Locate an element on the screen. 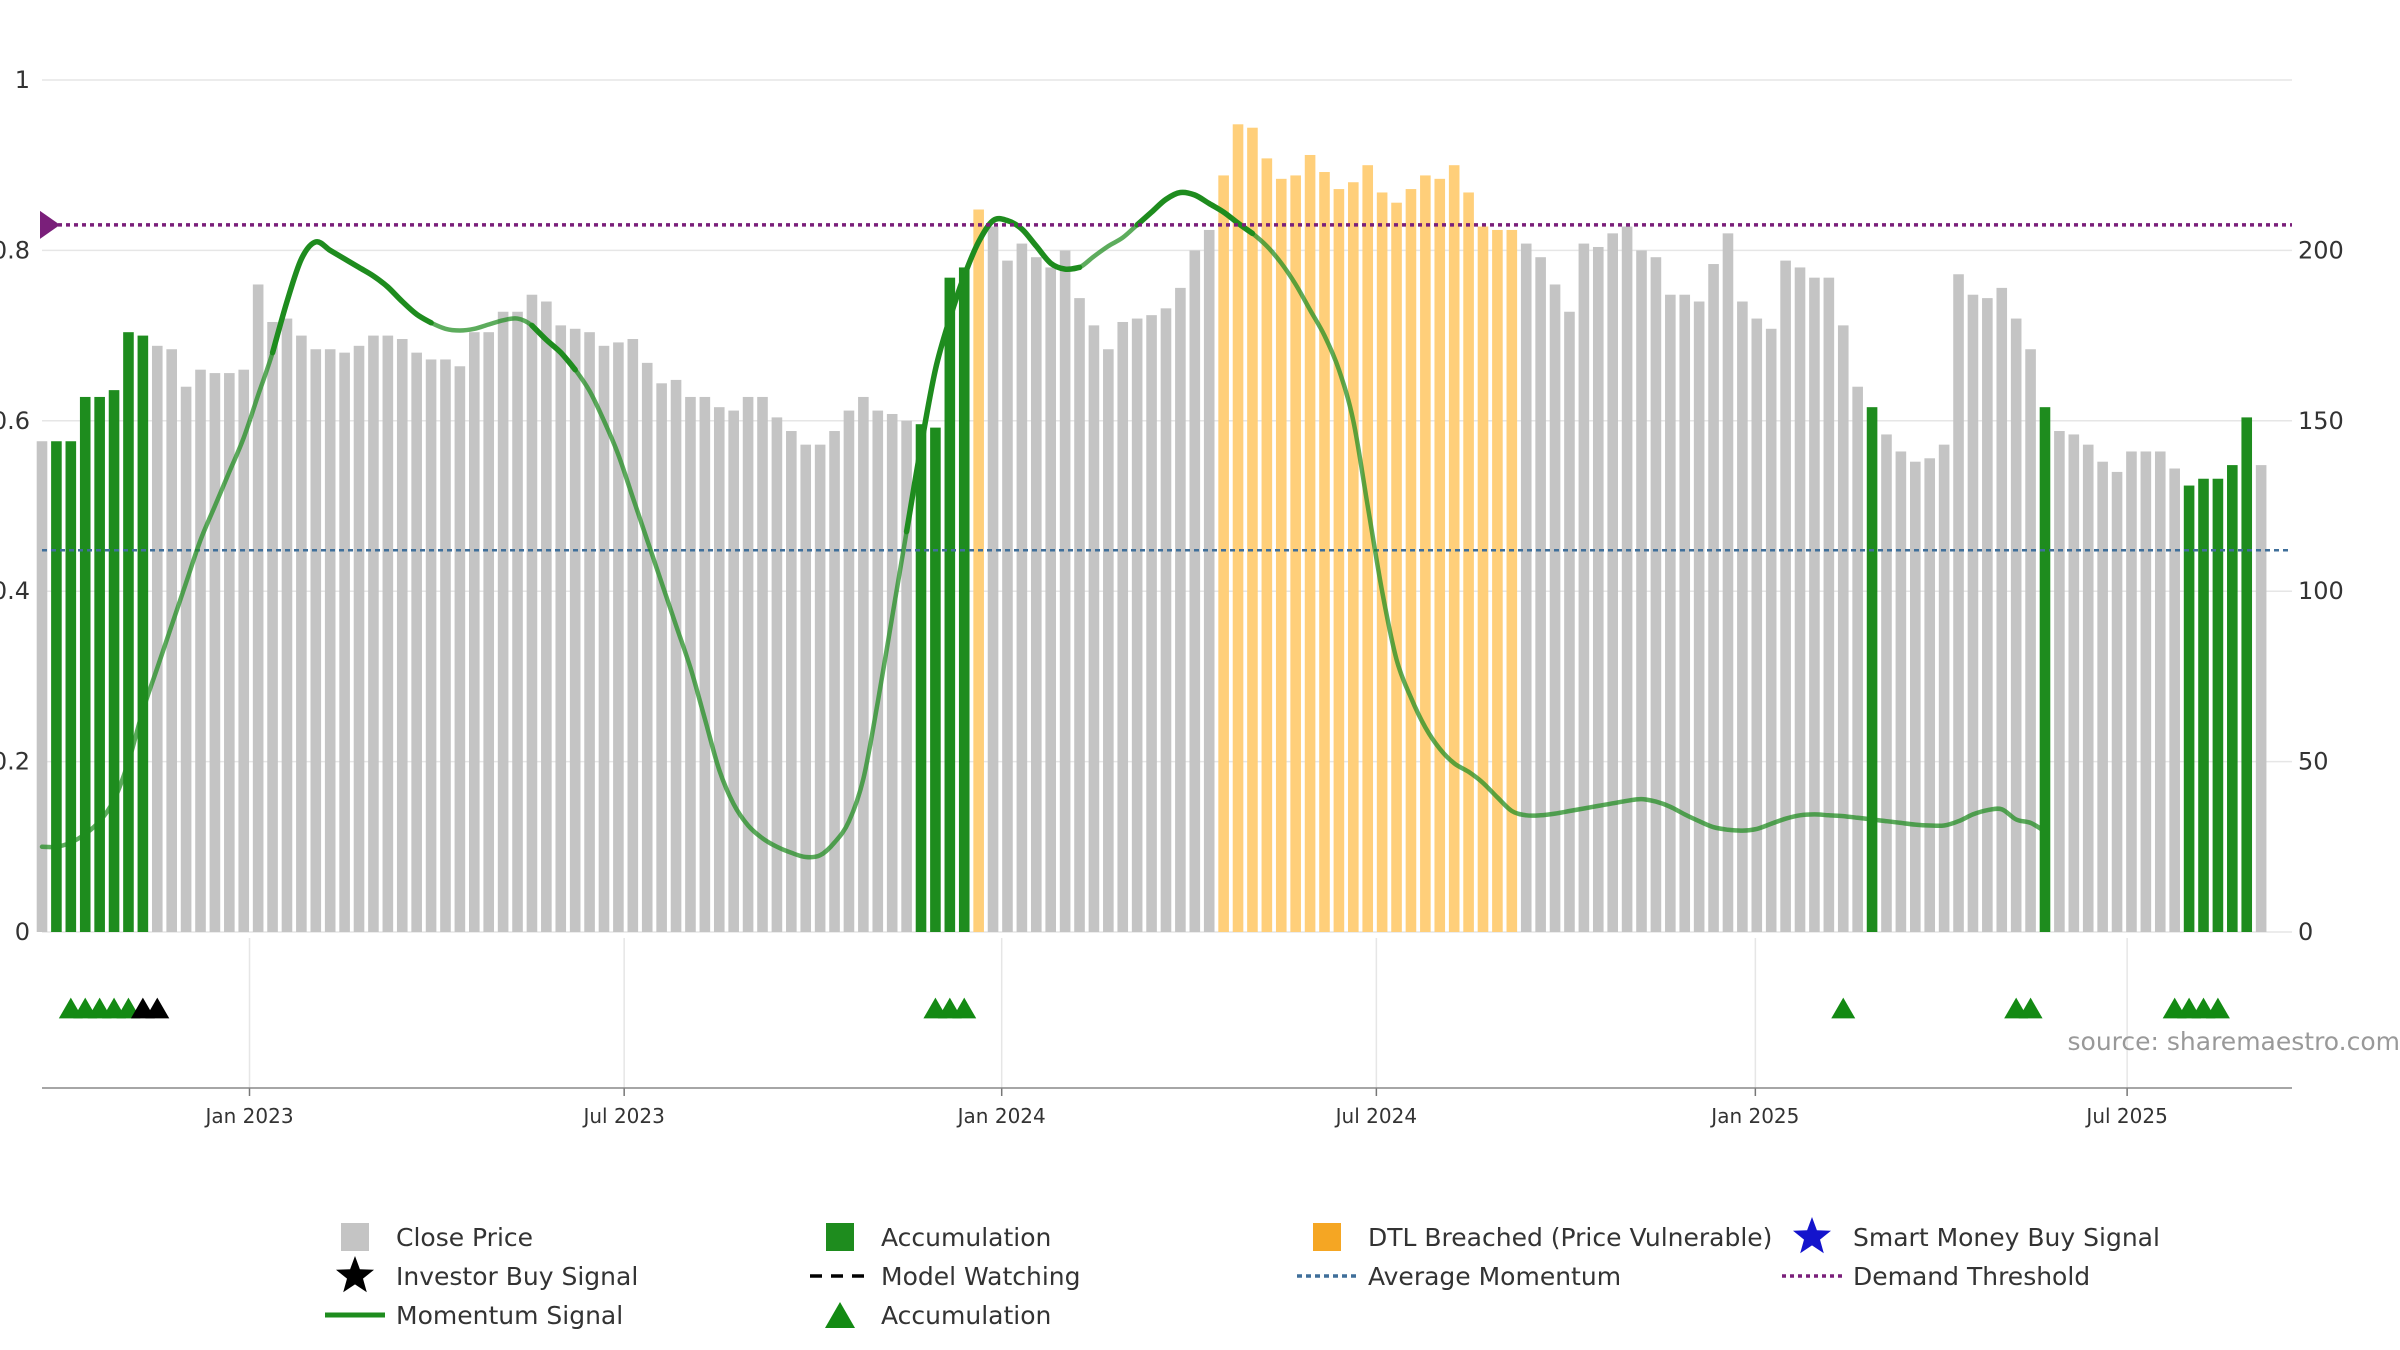  legend-label: Model Watching is located at coordinates (981, 1276).